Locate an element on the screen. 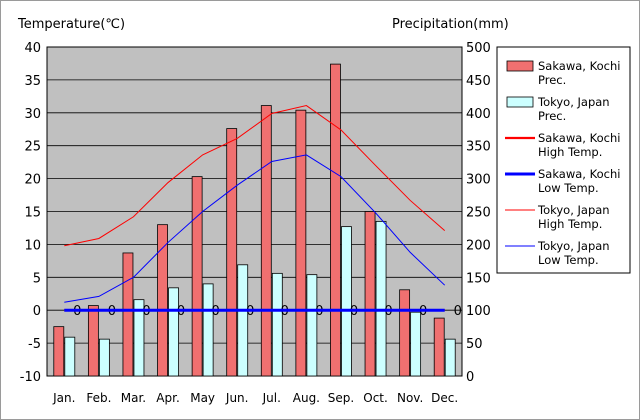 Image resolution: width=640 pixels, height=420 pixels. month-label: Feb. is located at coordinates (98, 398).